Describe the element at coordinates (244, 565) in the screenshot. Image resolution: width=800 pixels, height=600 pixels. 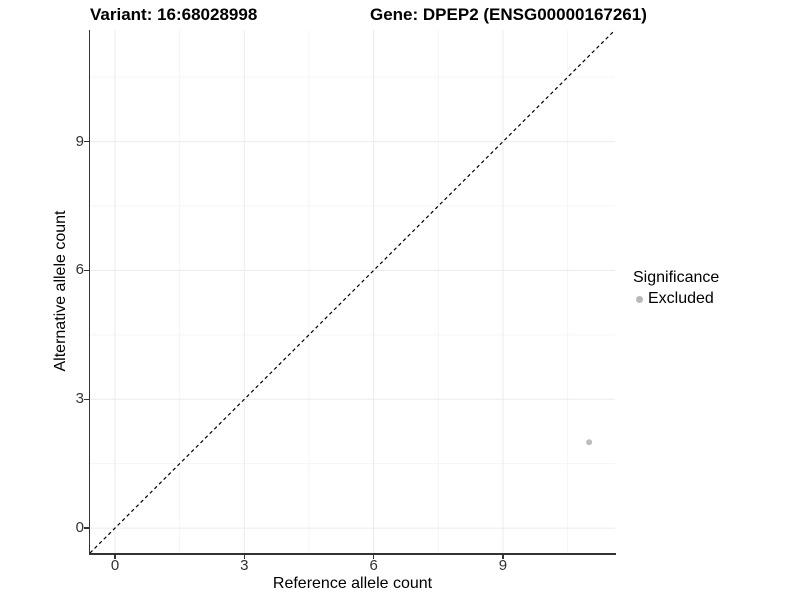
I see `x-tick-label: 3` at that location.